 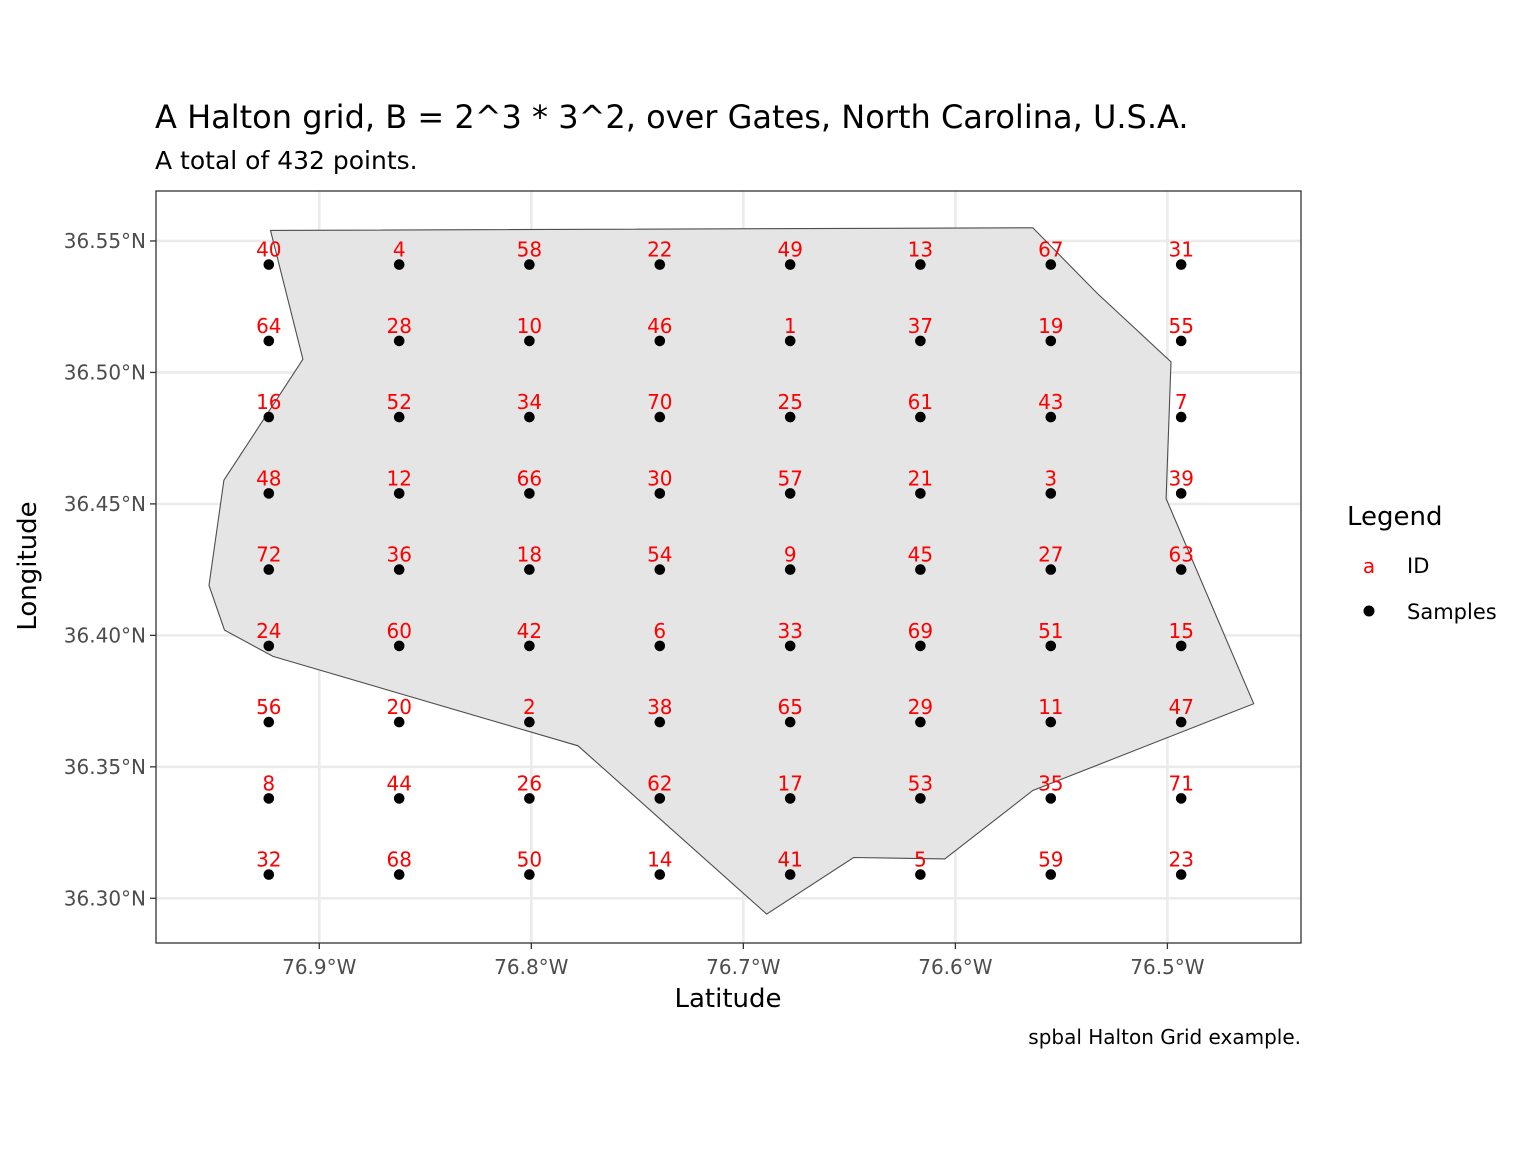 I want to click on legend-key-samples-point, so click(x=1369, y=611).